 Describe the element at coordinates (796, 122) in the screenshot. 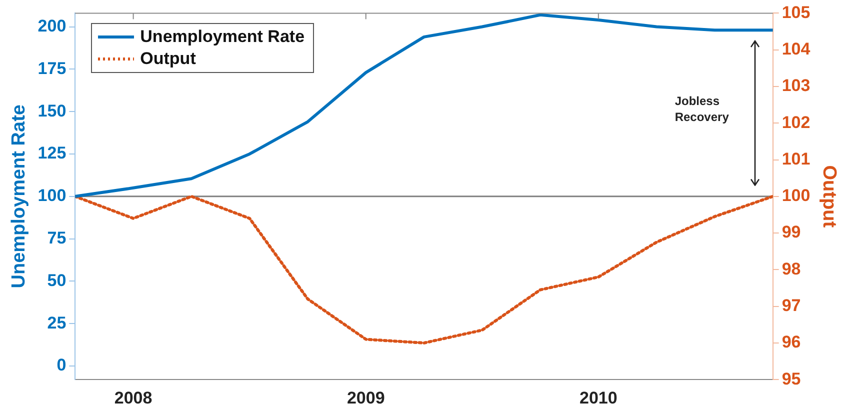

I see `y2-tick-label: 102` at that location.